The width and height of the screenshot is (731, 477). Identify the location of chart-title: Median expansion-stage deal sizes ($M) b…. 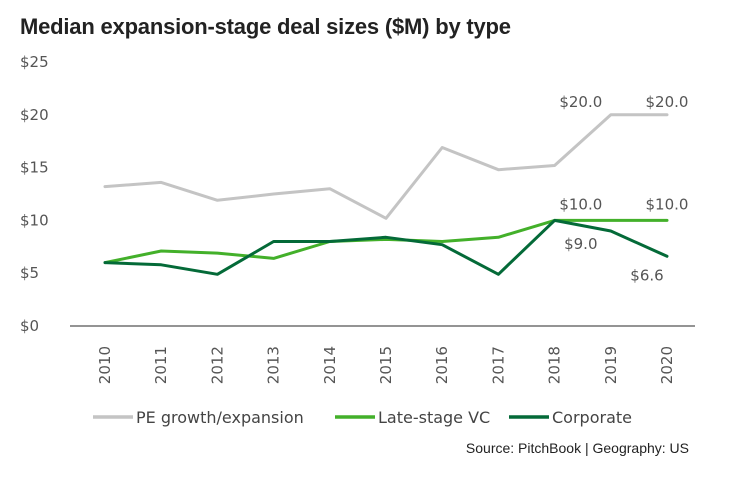
(265, 26).